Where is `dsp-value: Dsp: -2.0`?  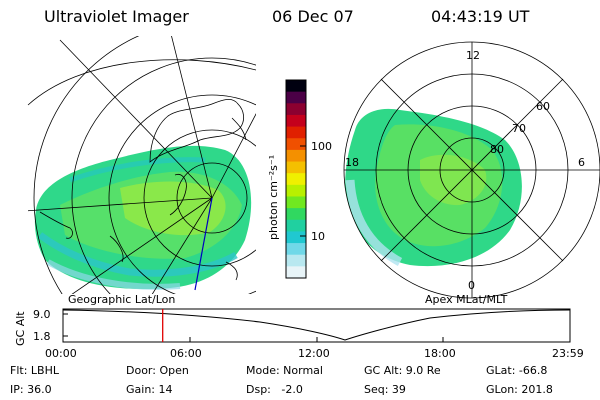
dsp-value: Dsp: -2.0 is located at coordinates (274, 389).